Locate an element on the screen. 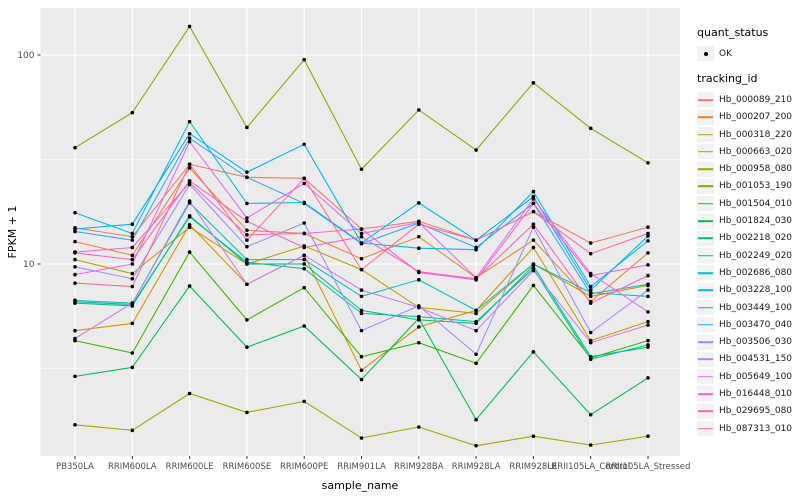 This screenshot has width=800, height=500. legend-item-label: Hb_003470_040 is located at coordinates (756, 324).